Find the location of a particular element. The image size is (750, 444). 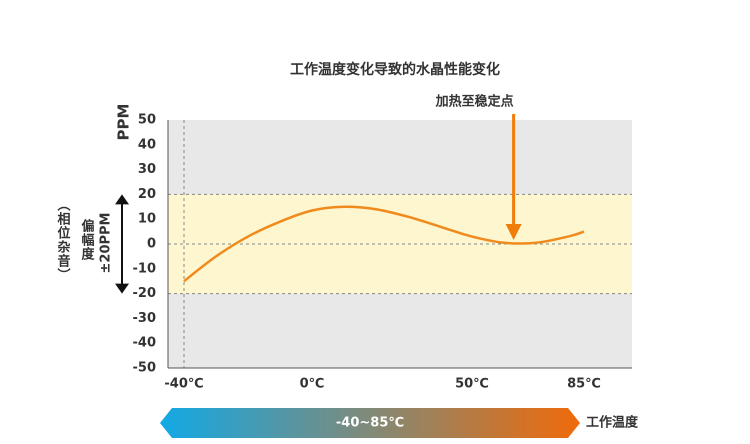

y-tick-label: -20 is located at coordinates (145, 293).